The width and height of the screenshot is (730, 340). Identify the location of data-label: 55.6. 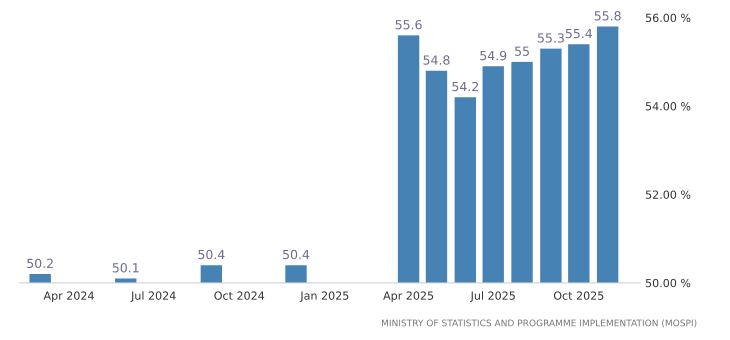
(409, 25).